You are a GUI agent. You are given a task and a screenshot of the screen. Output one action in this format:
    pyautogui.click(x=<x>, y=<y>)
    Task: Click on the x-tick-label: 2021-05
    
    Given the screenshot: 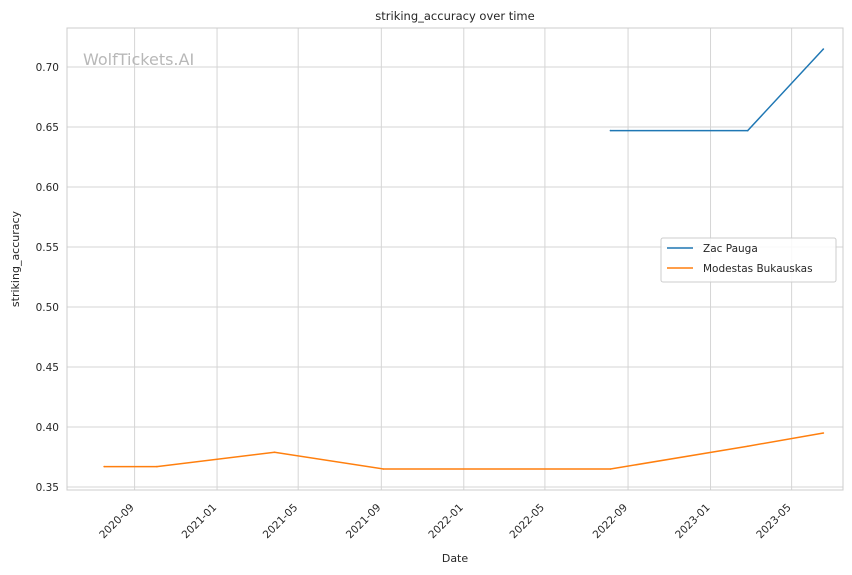 What is the action you would take?
    pyautogui.click(x=281, y=522)
    